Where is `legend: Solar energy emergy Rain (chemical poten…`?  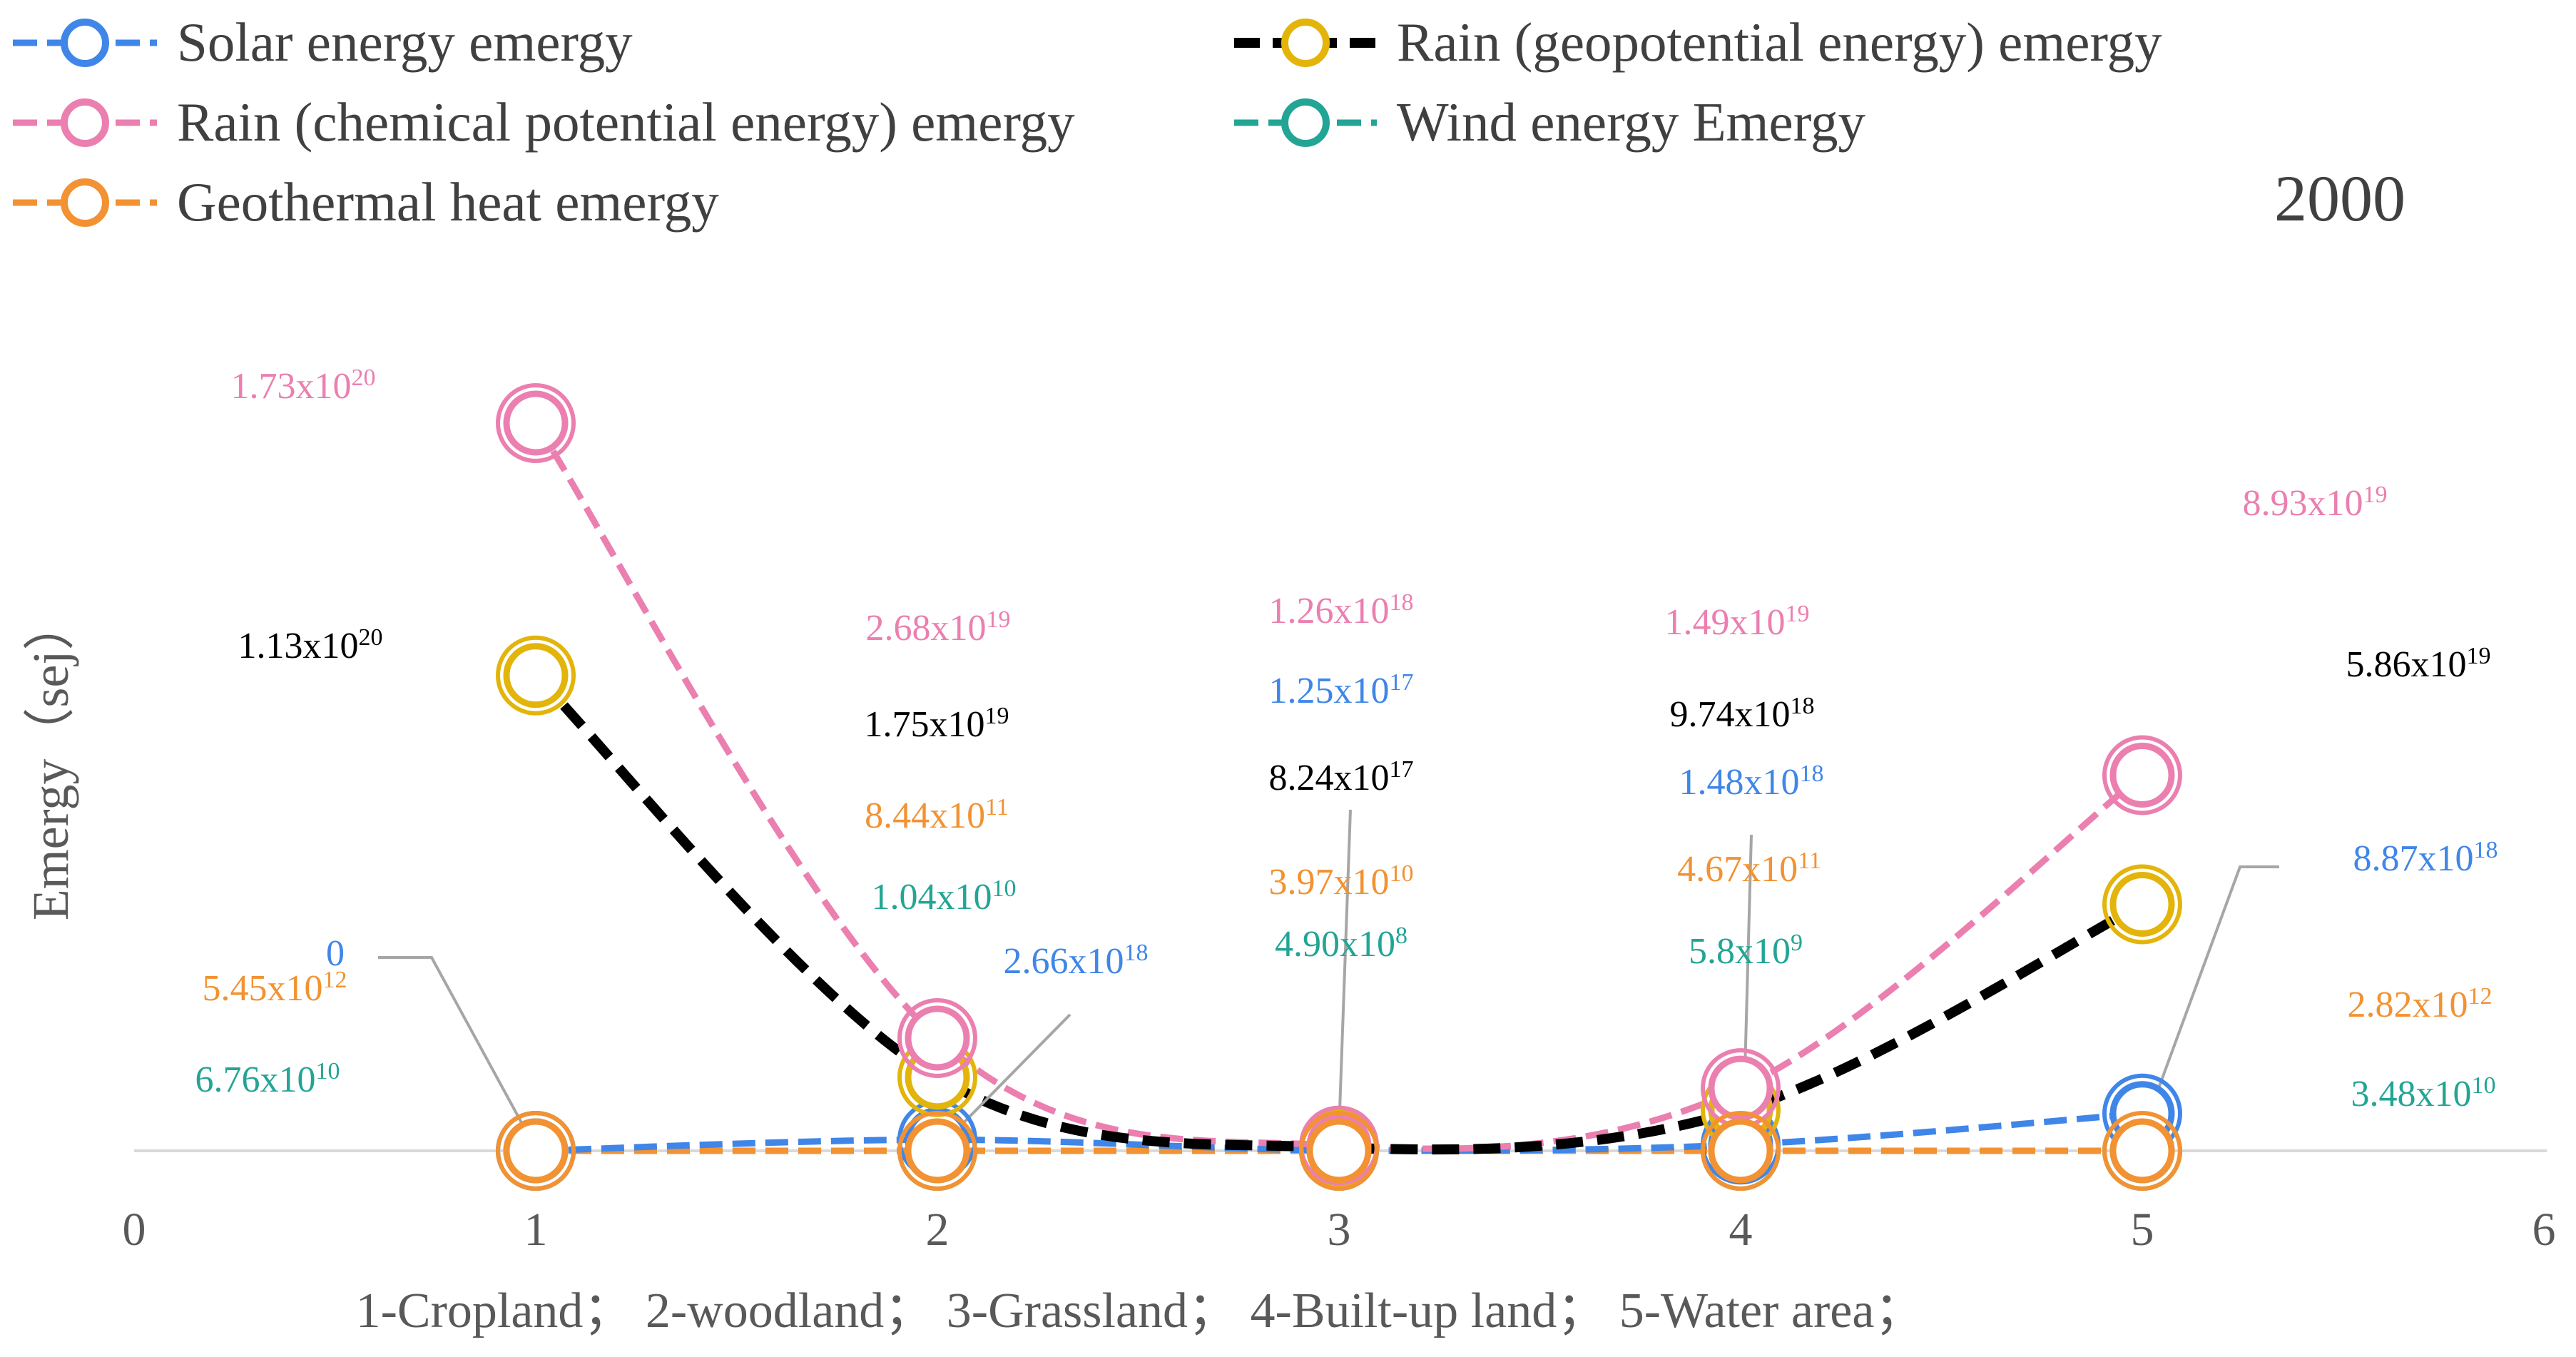
legend: Solar energy emergy Rain (chemical poten… is located at coordinates (1087, 122).